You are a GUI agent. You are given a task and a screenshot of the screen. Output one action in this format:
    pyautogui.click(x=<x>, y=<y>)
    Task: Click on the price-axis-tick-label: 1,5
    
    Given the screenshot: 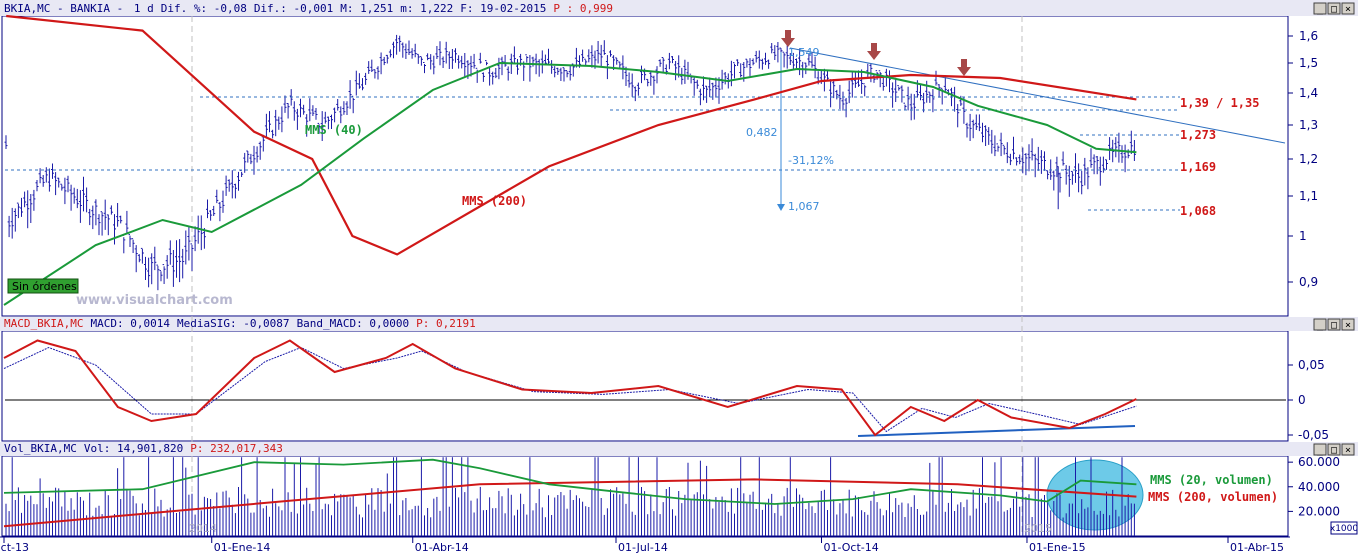 What is the action you would take?
    pyautogui.click(x=1308, y=63)
    